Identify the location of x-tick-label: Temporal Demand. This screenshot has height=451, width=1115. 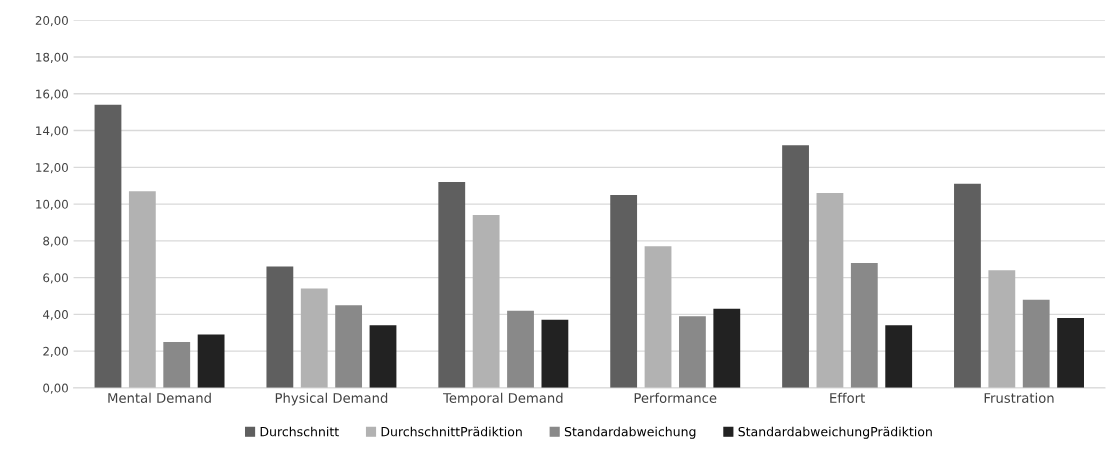
(503, 399).